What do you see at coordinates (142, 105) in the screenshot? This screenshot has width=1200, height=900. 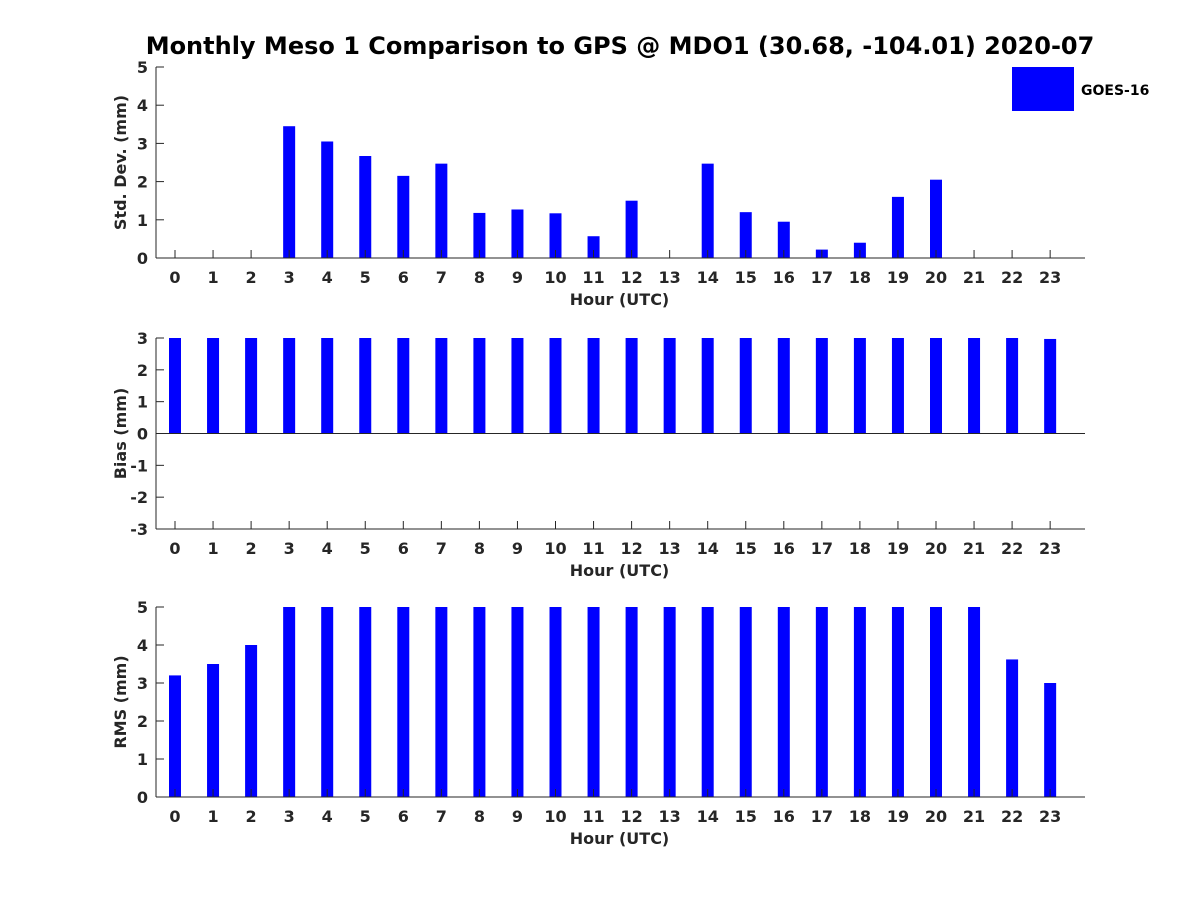 I see `panel-1-y-tick-label: 4` at bounding box center [142, 105].